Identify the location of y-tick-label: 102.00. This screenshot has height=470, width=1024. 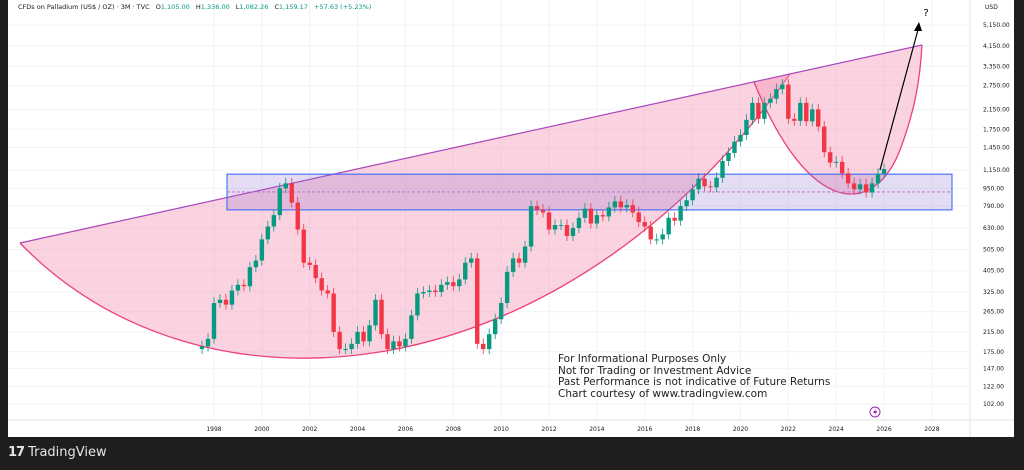
(993, 404).